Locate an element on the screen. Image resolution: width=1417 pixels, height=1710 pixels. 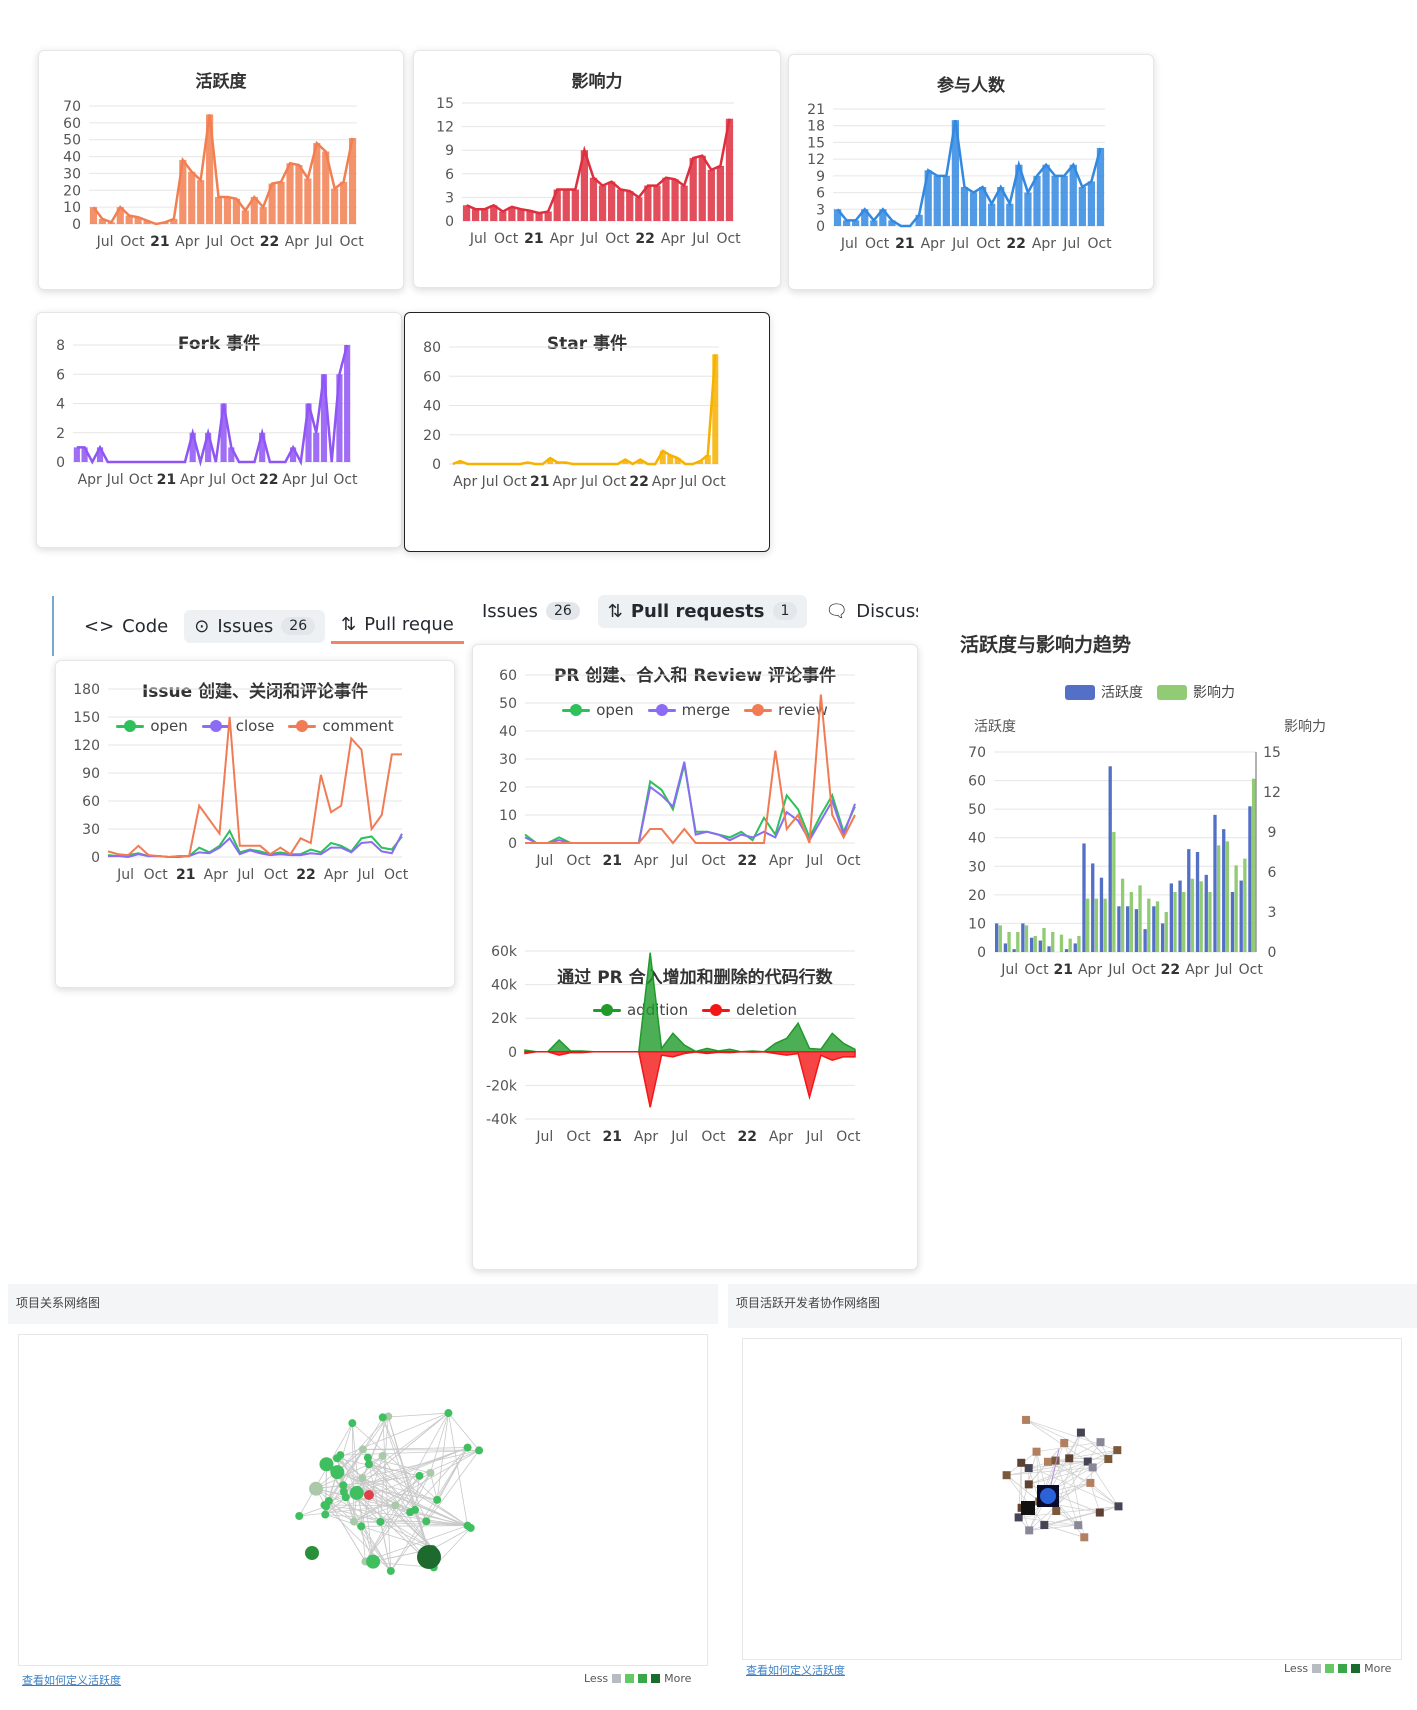
y-tick-label: 6 is located at coordinates (820, 194).